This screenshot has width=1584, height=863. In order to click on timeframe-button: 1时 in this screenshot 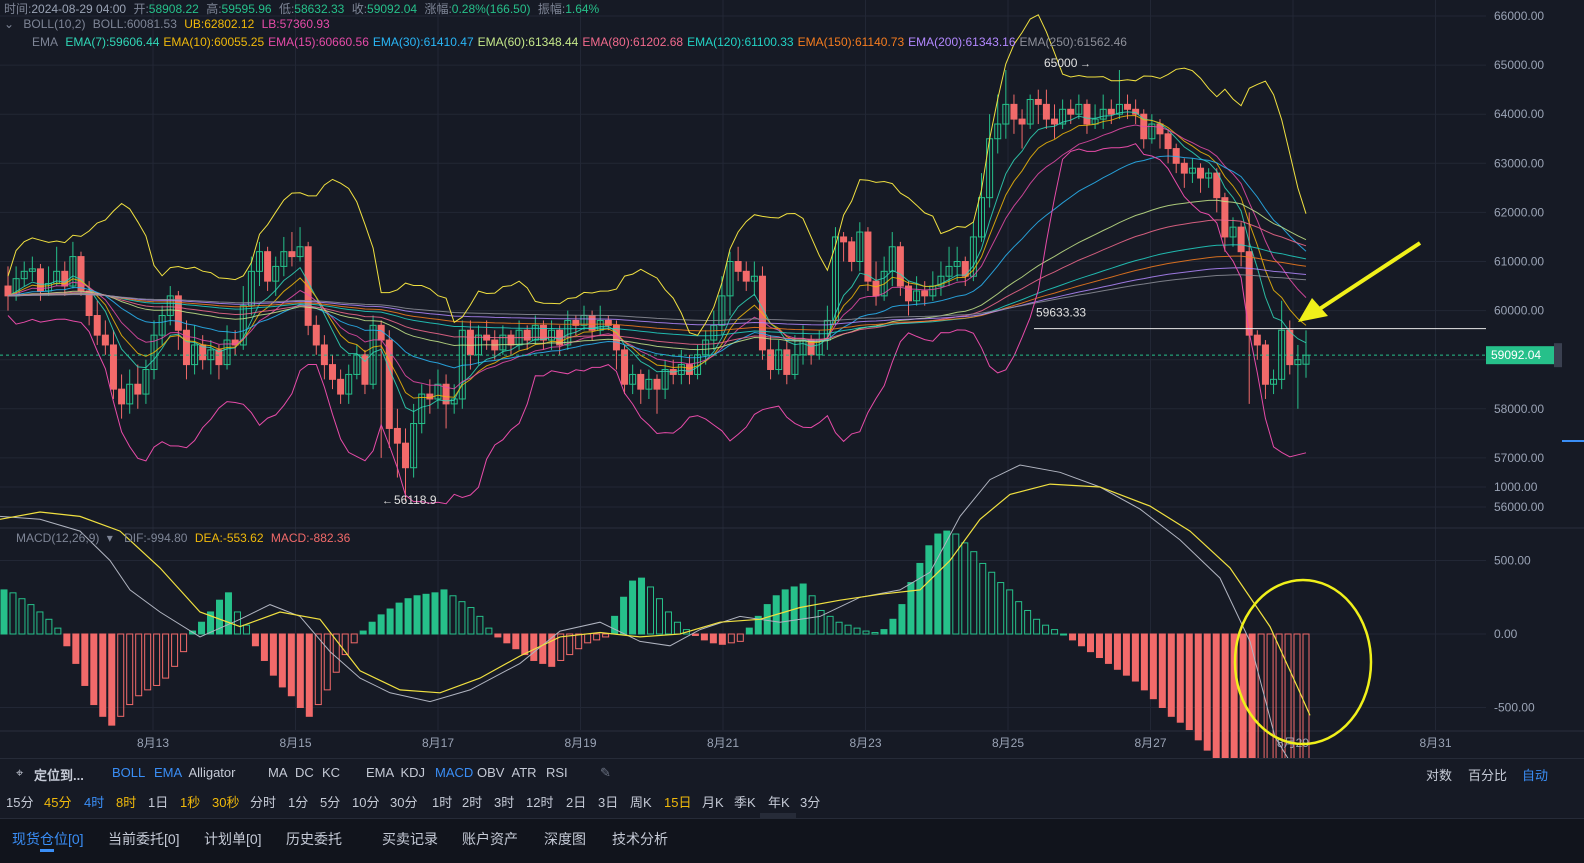, I will do `click(442, 802)`.